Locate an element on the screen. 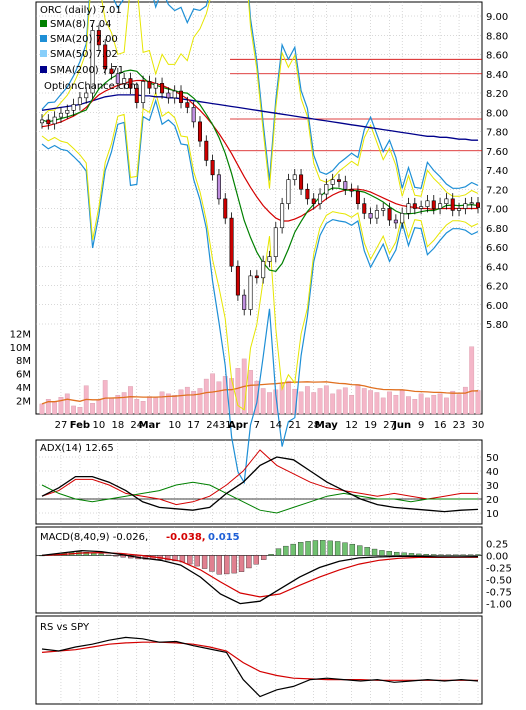 This screenshot has width=526, height=710. x-tick-label: 27 is located at coordinates (389, 425).